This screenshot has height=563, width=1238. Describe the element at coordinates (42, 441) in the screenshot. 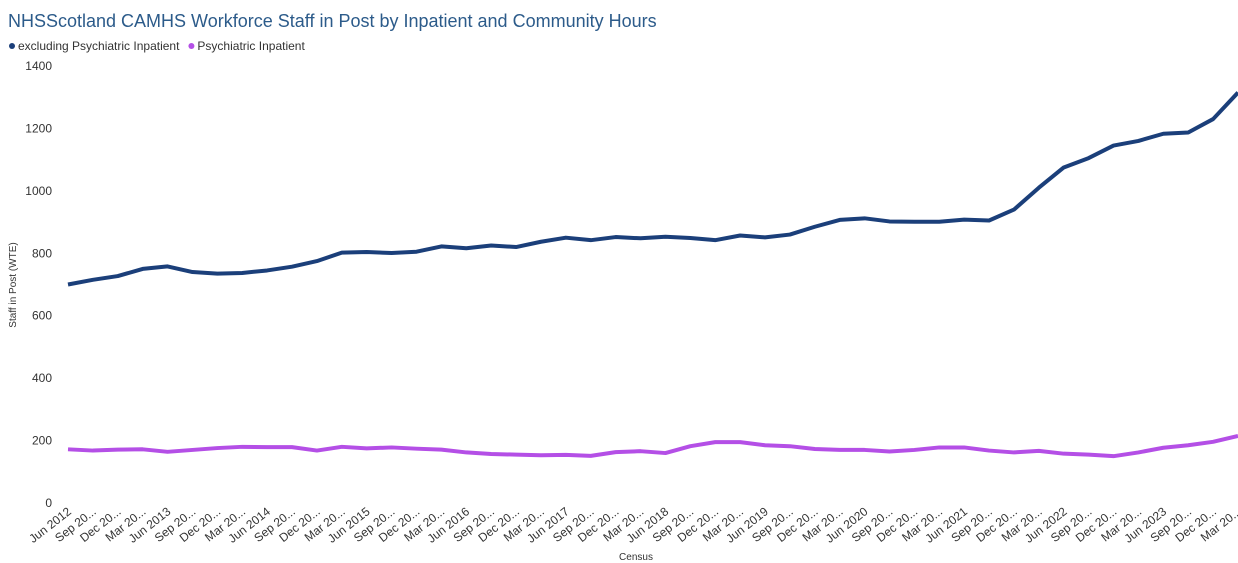

I see `y-tick-label: 200` at that location.